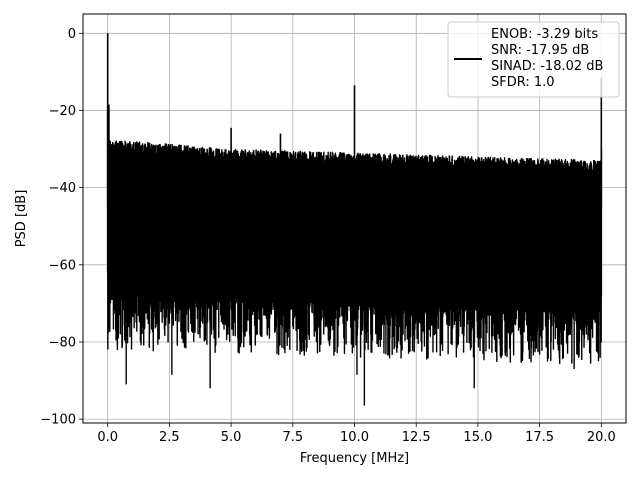 The image size is (640, 480). I want to click on legend-box, so click(533, 59).